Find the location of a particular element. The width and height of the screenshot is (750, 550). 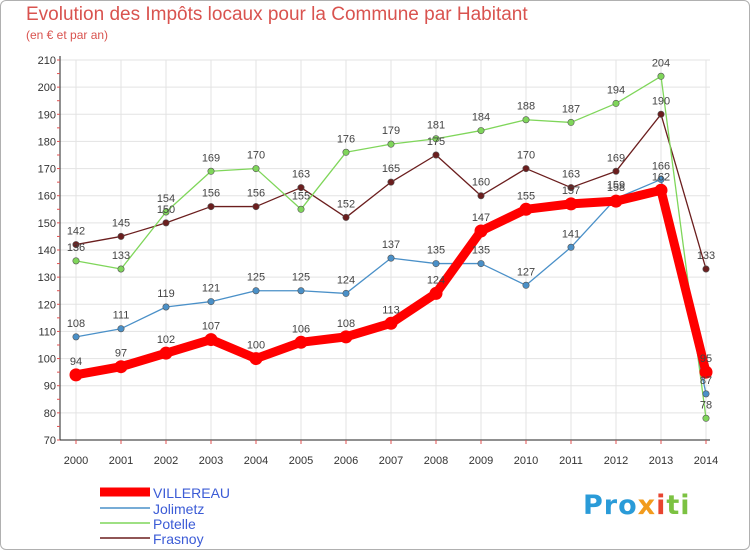

x-tick-label: 2002 is located at coordinates (166, 461).